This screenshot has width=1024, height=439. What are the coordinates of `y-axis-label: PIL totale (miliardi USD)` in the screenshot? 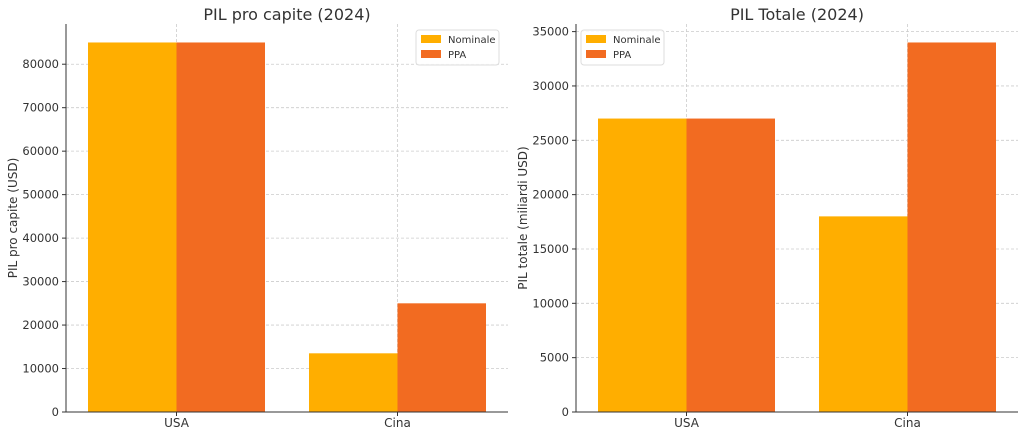 It's located at (523, 217).